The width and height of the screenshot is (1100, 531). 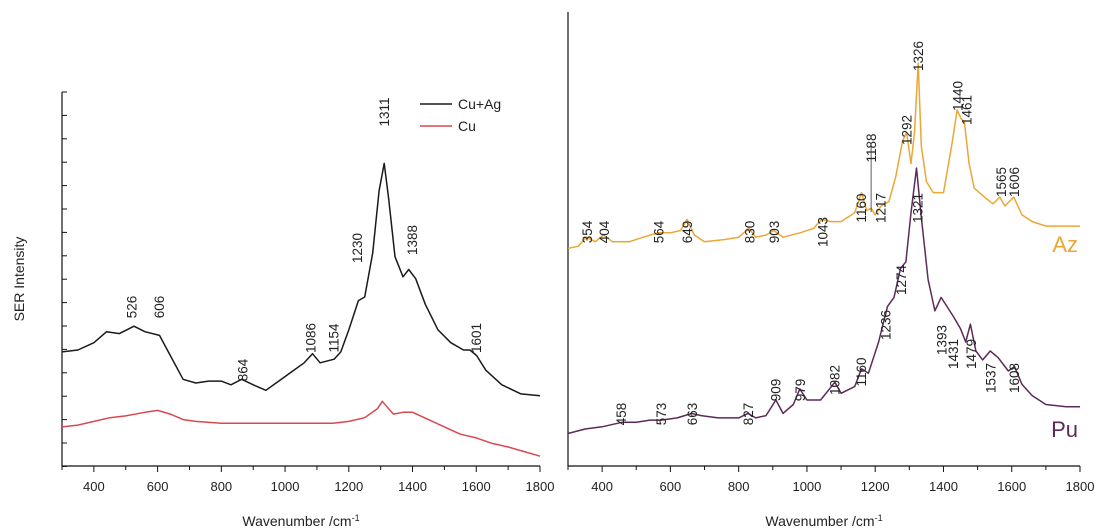 What do you see at coordinates (835, 380) in the screenshot?
I see `peak-label: 1082` at bounding box center [835, 380].